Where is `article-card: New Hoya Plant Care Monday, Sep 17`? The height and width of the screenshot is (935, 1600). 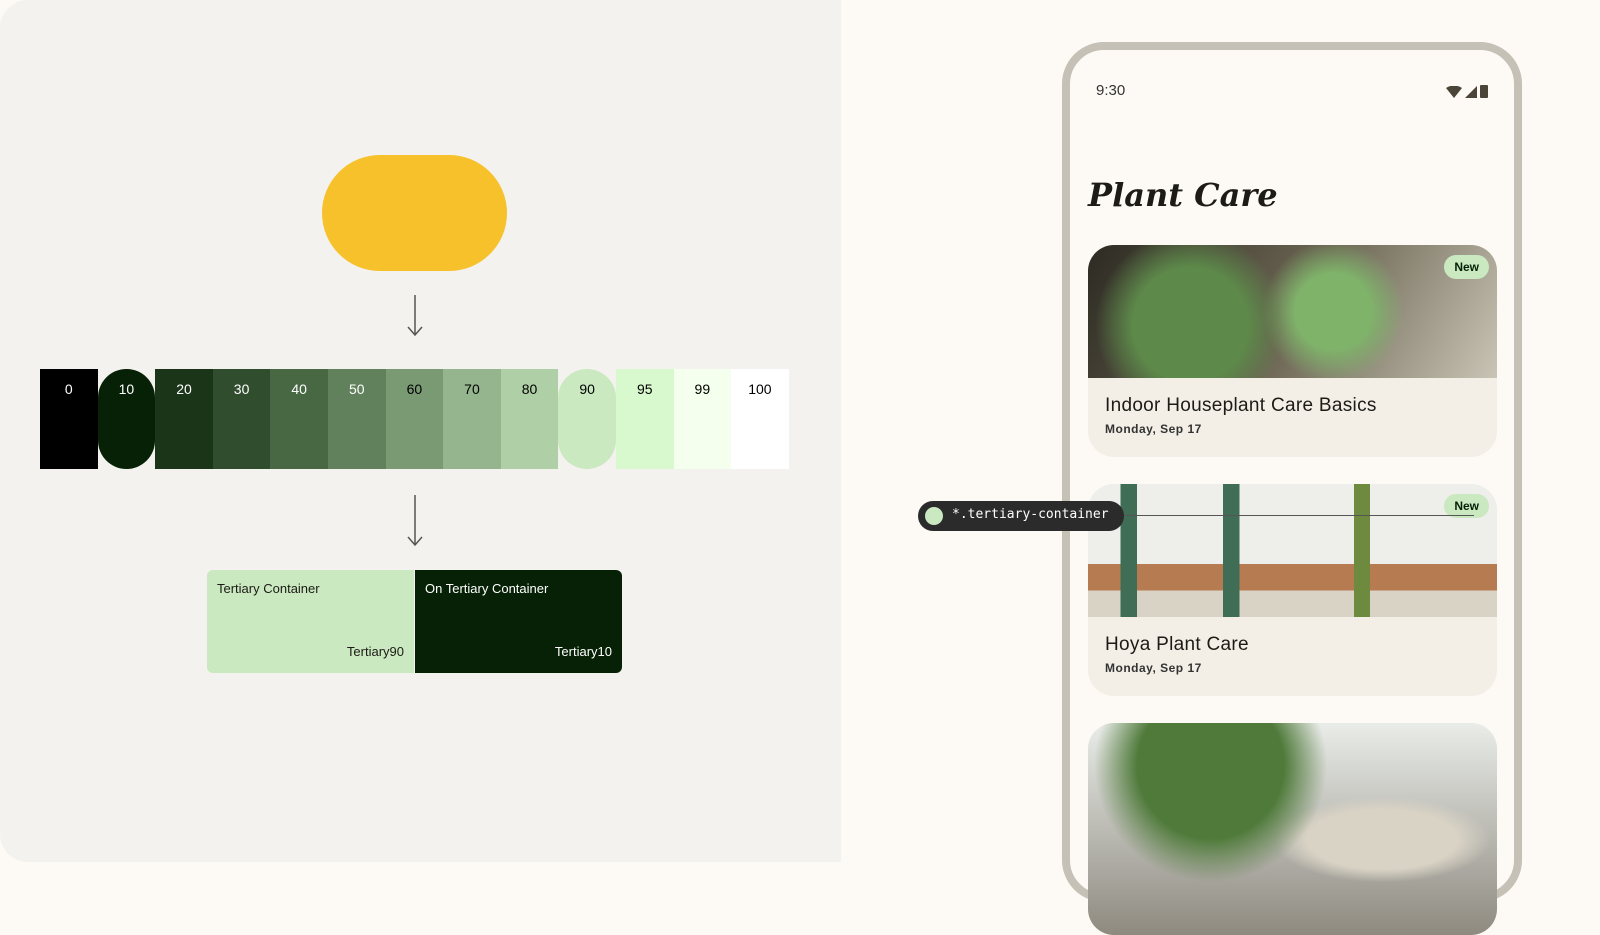
article-card: New Hoya Plant Care Monday, Sep 17 is located at coordinates (1292, 590).